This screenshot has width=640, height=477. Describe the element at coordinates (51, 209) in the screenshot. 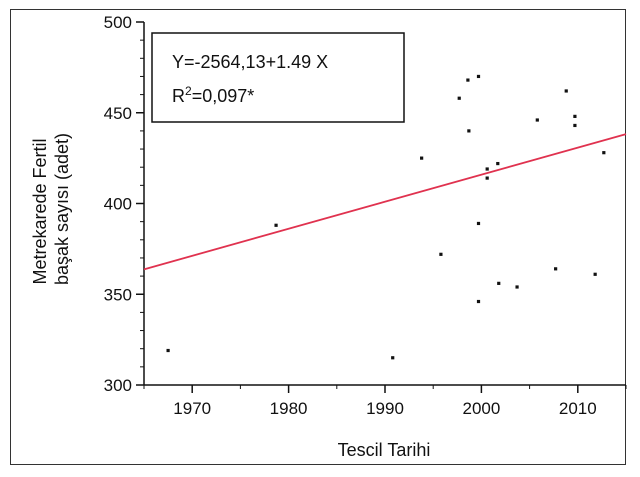

I see `y-axis-title: Metrekarede Fertil başak sayısı (adet)` at that location.